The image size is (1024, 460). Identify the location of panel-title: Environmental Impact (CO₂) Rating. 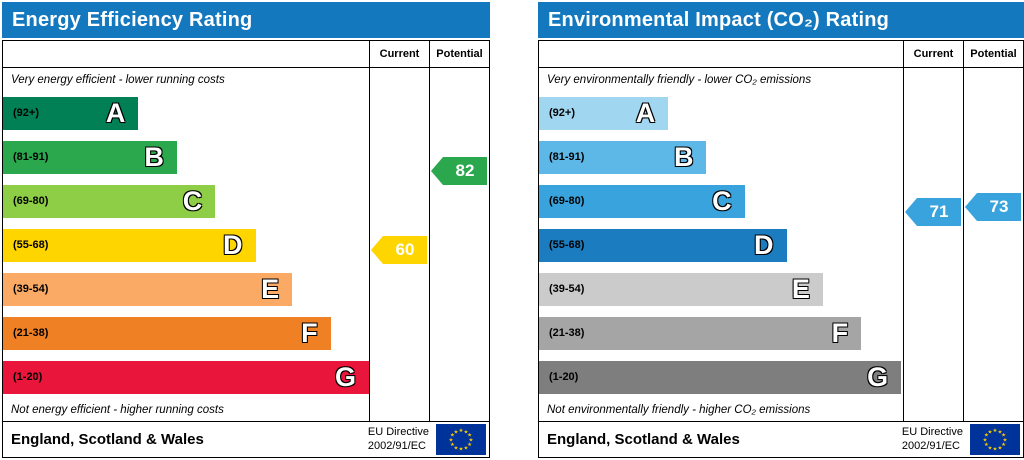
(781, 20).